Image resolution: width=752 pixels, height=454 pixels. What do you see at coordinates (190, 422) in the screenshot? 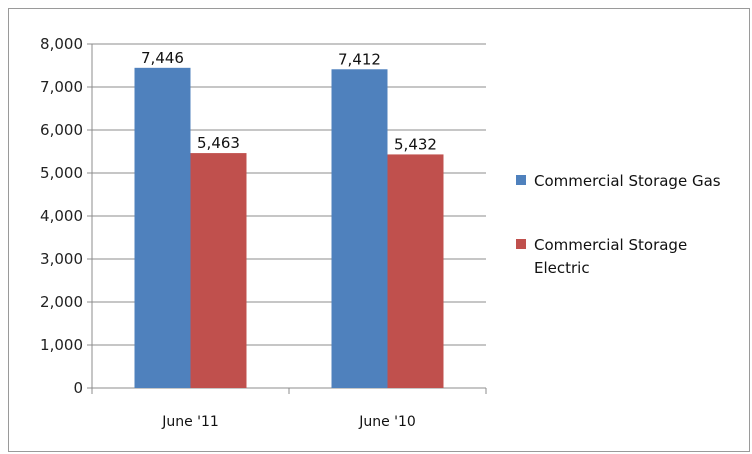
I see `x-category-label: June '11` at bounding box center [190, 422].